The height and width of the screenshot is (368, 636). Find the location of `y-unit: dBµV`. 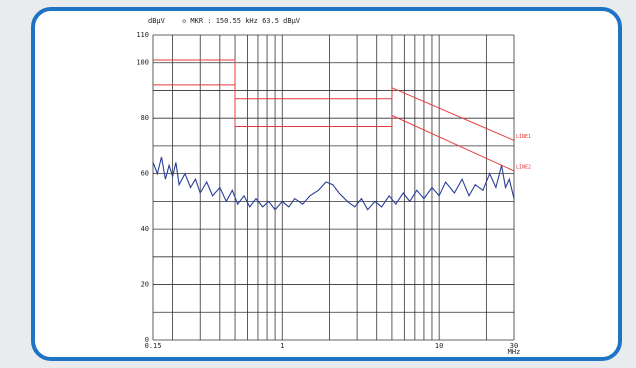

y-unit: dBµV is located at coordinates (157, 21).